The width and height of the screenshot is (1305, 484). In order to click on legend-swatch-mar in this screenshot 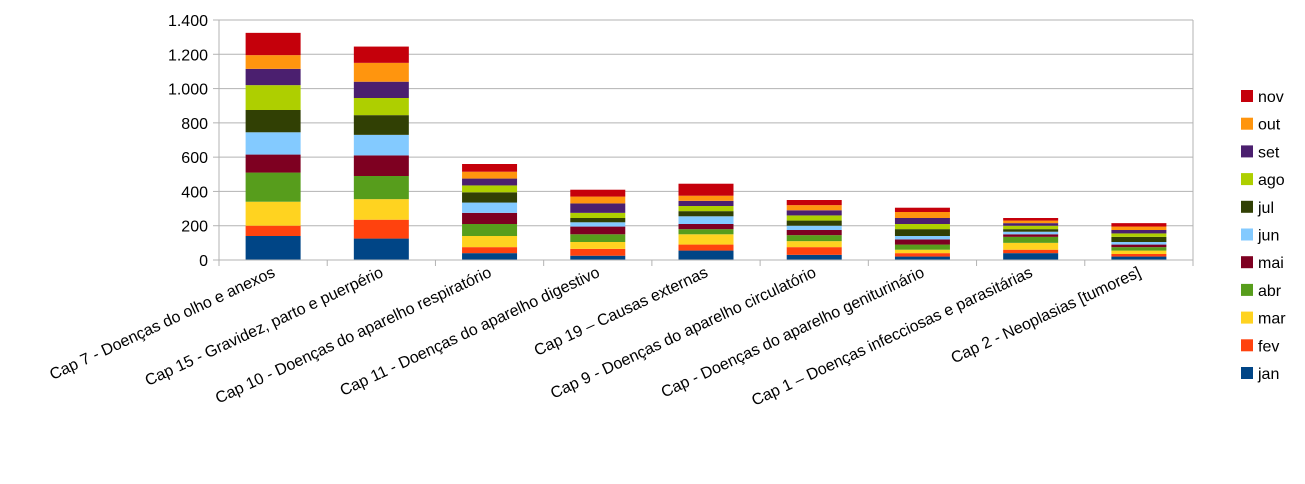, I will do `click(1247, 317)`.